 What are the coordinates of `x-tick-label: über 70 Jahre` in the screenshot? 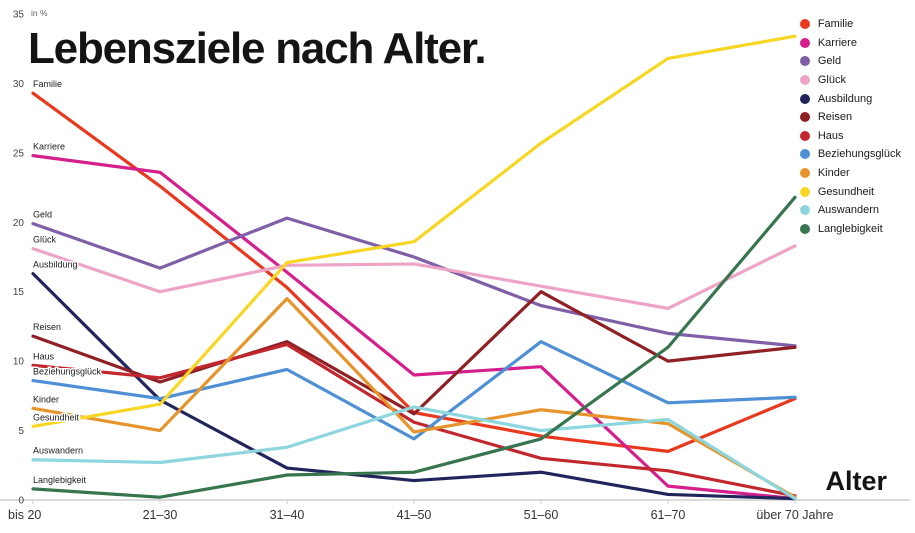 It's located at (794, 515).